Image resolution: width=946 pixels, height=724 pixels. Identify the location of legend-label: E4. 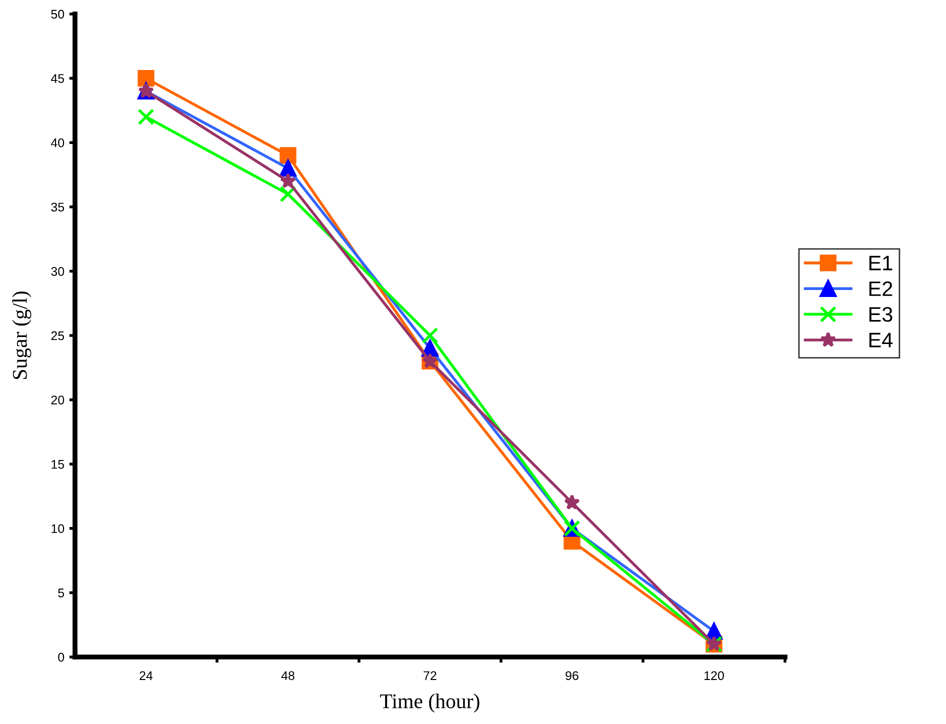
(881, 340).